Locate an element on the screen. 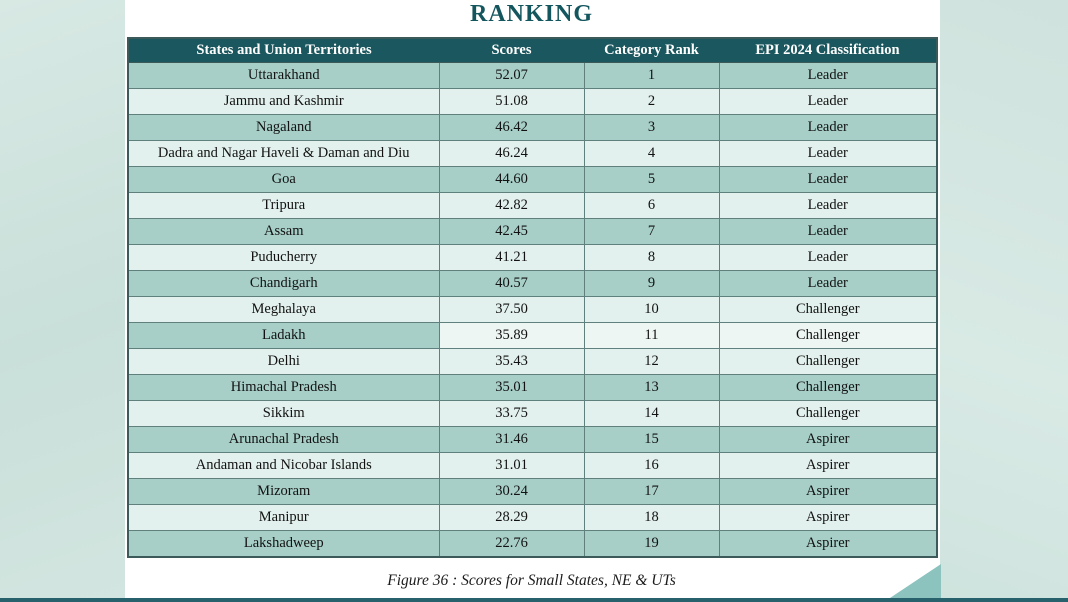 The height and width of the screenshot is (602, 1068). cell-rank: 19 is located at coordinates (651, 544).